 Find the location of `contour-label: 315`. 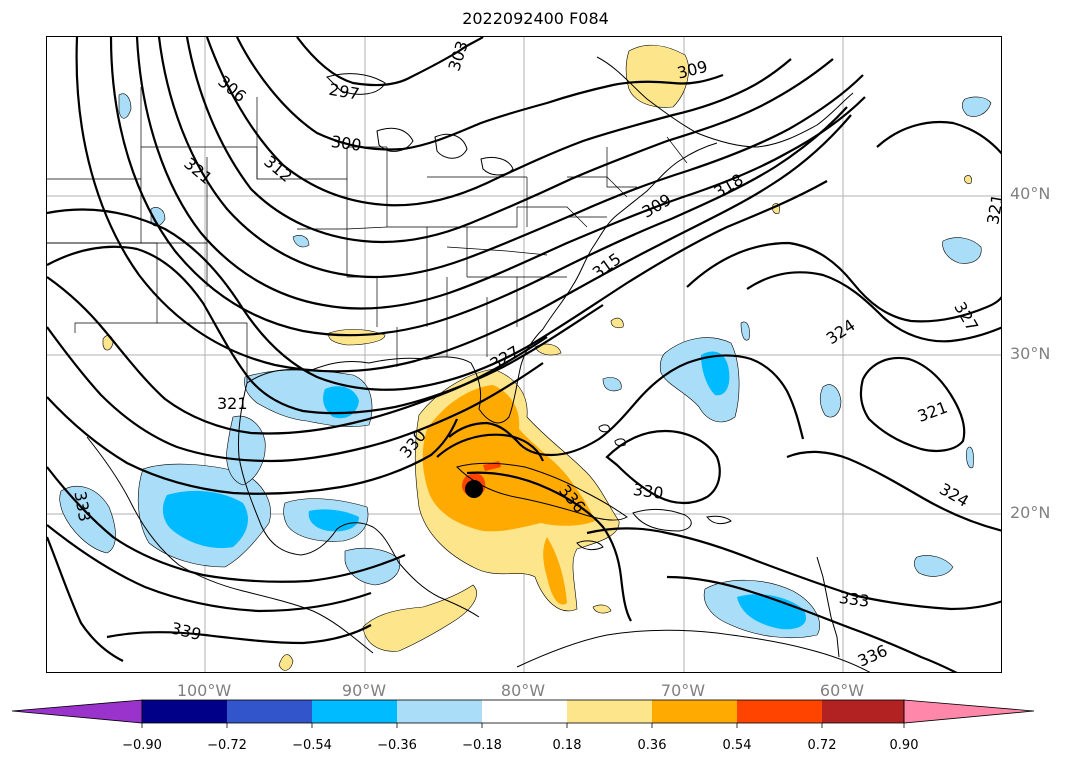

contour-label: 315 is located at coordinates (607, 265).